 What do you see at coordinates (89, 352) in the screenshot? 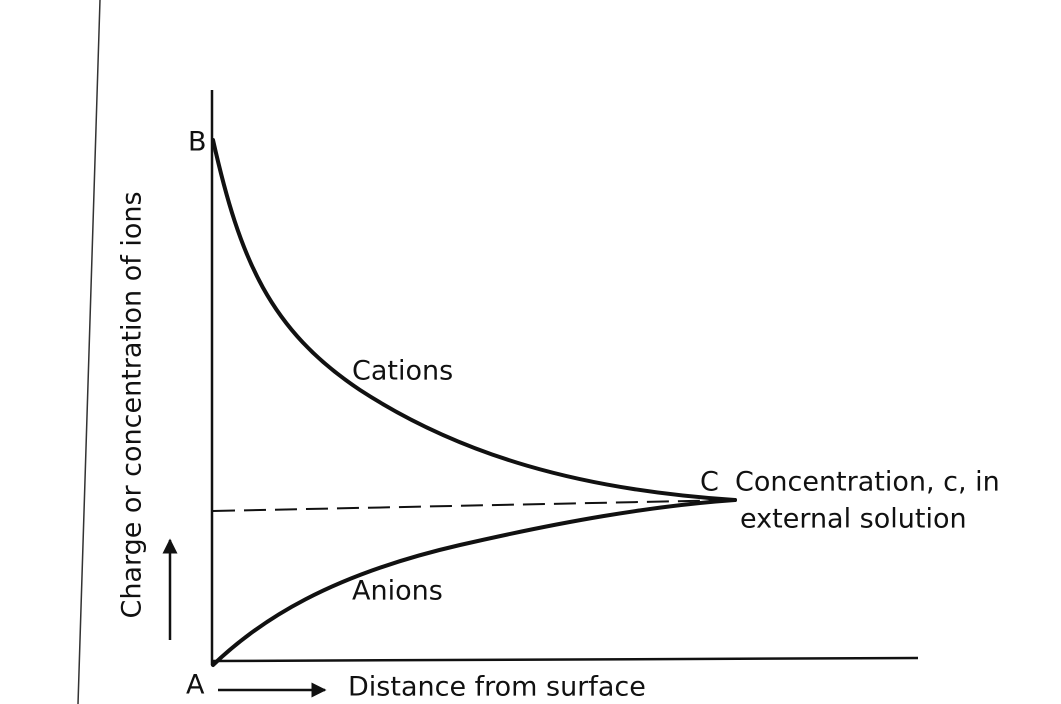
I see `page-edge` at bounding box center [89, 352].